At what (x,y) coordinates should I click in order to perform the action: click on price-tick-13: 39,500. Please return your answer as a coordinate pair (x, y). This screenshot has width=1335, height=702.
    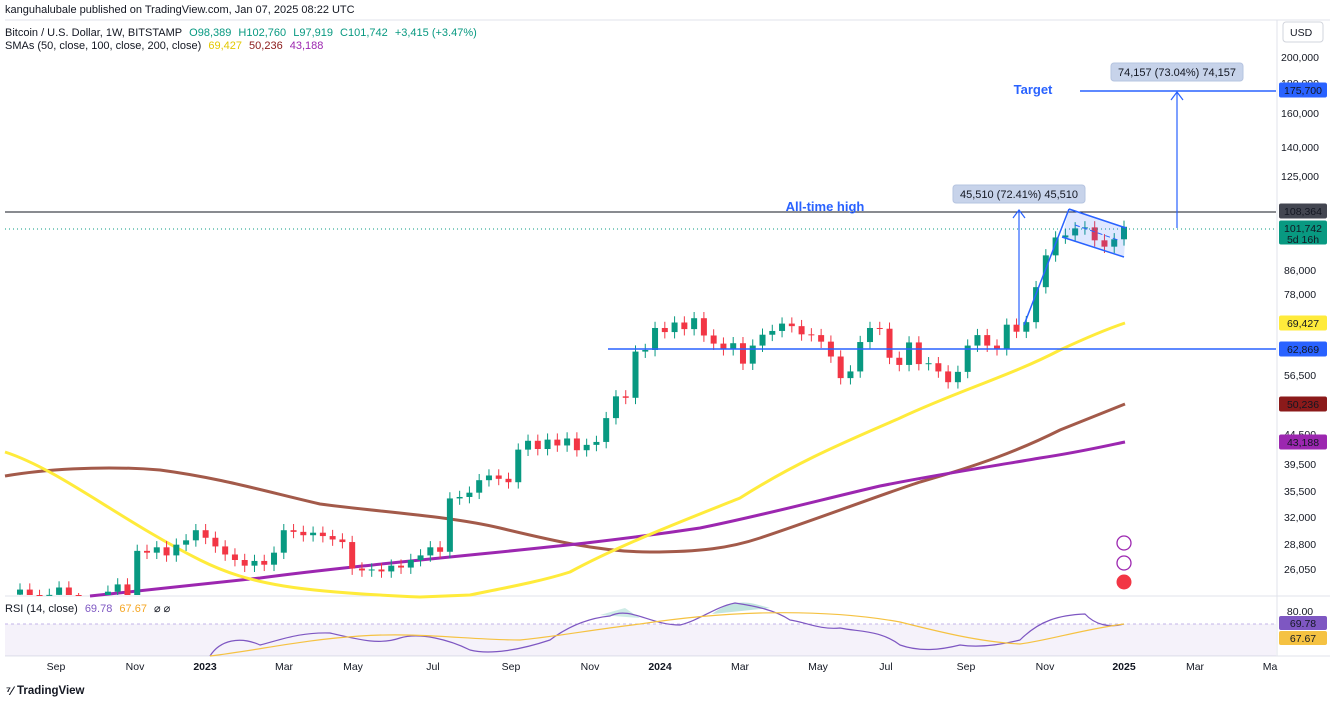
    Looking at the image, I should click on (1300, 465).